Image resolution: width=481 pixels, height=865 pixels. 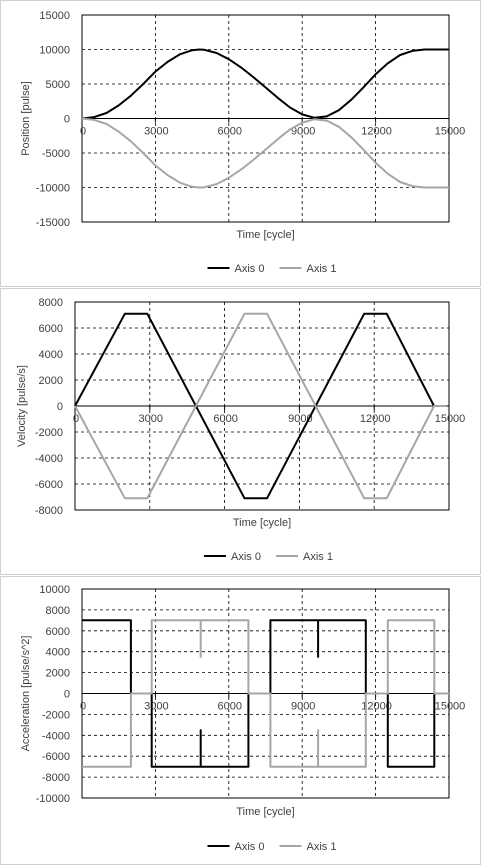 What do you see at coordinates (26, 118) in the screenshot?
I see `y-axis-label: Position [pulse]` at bounding box center [26, 118].